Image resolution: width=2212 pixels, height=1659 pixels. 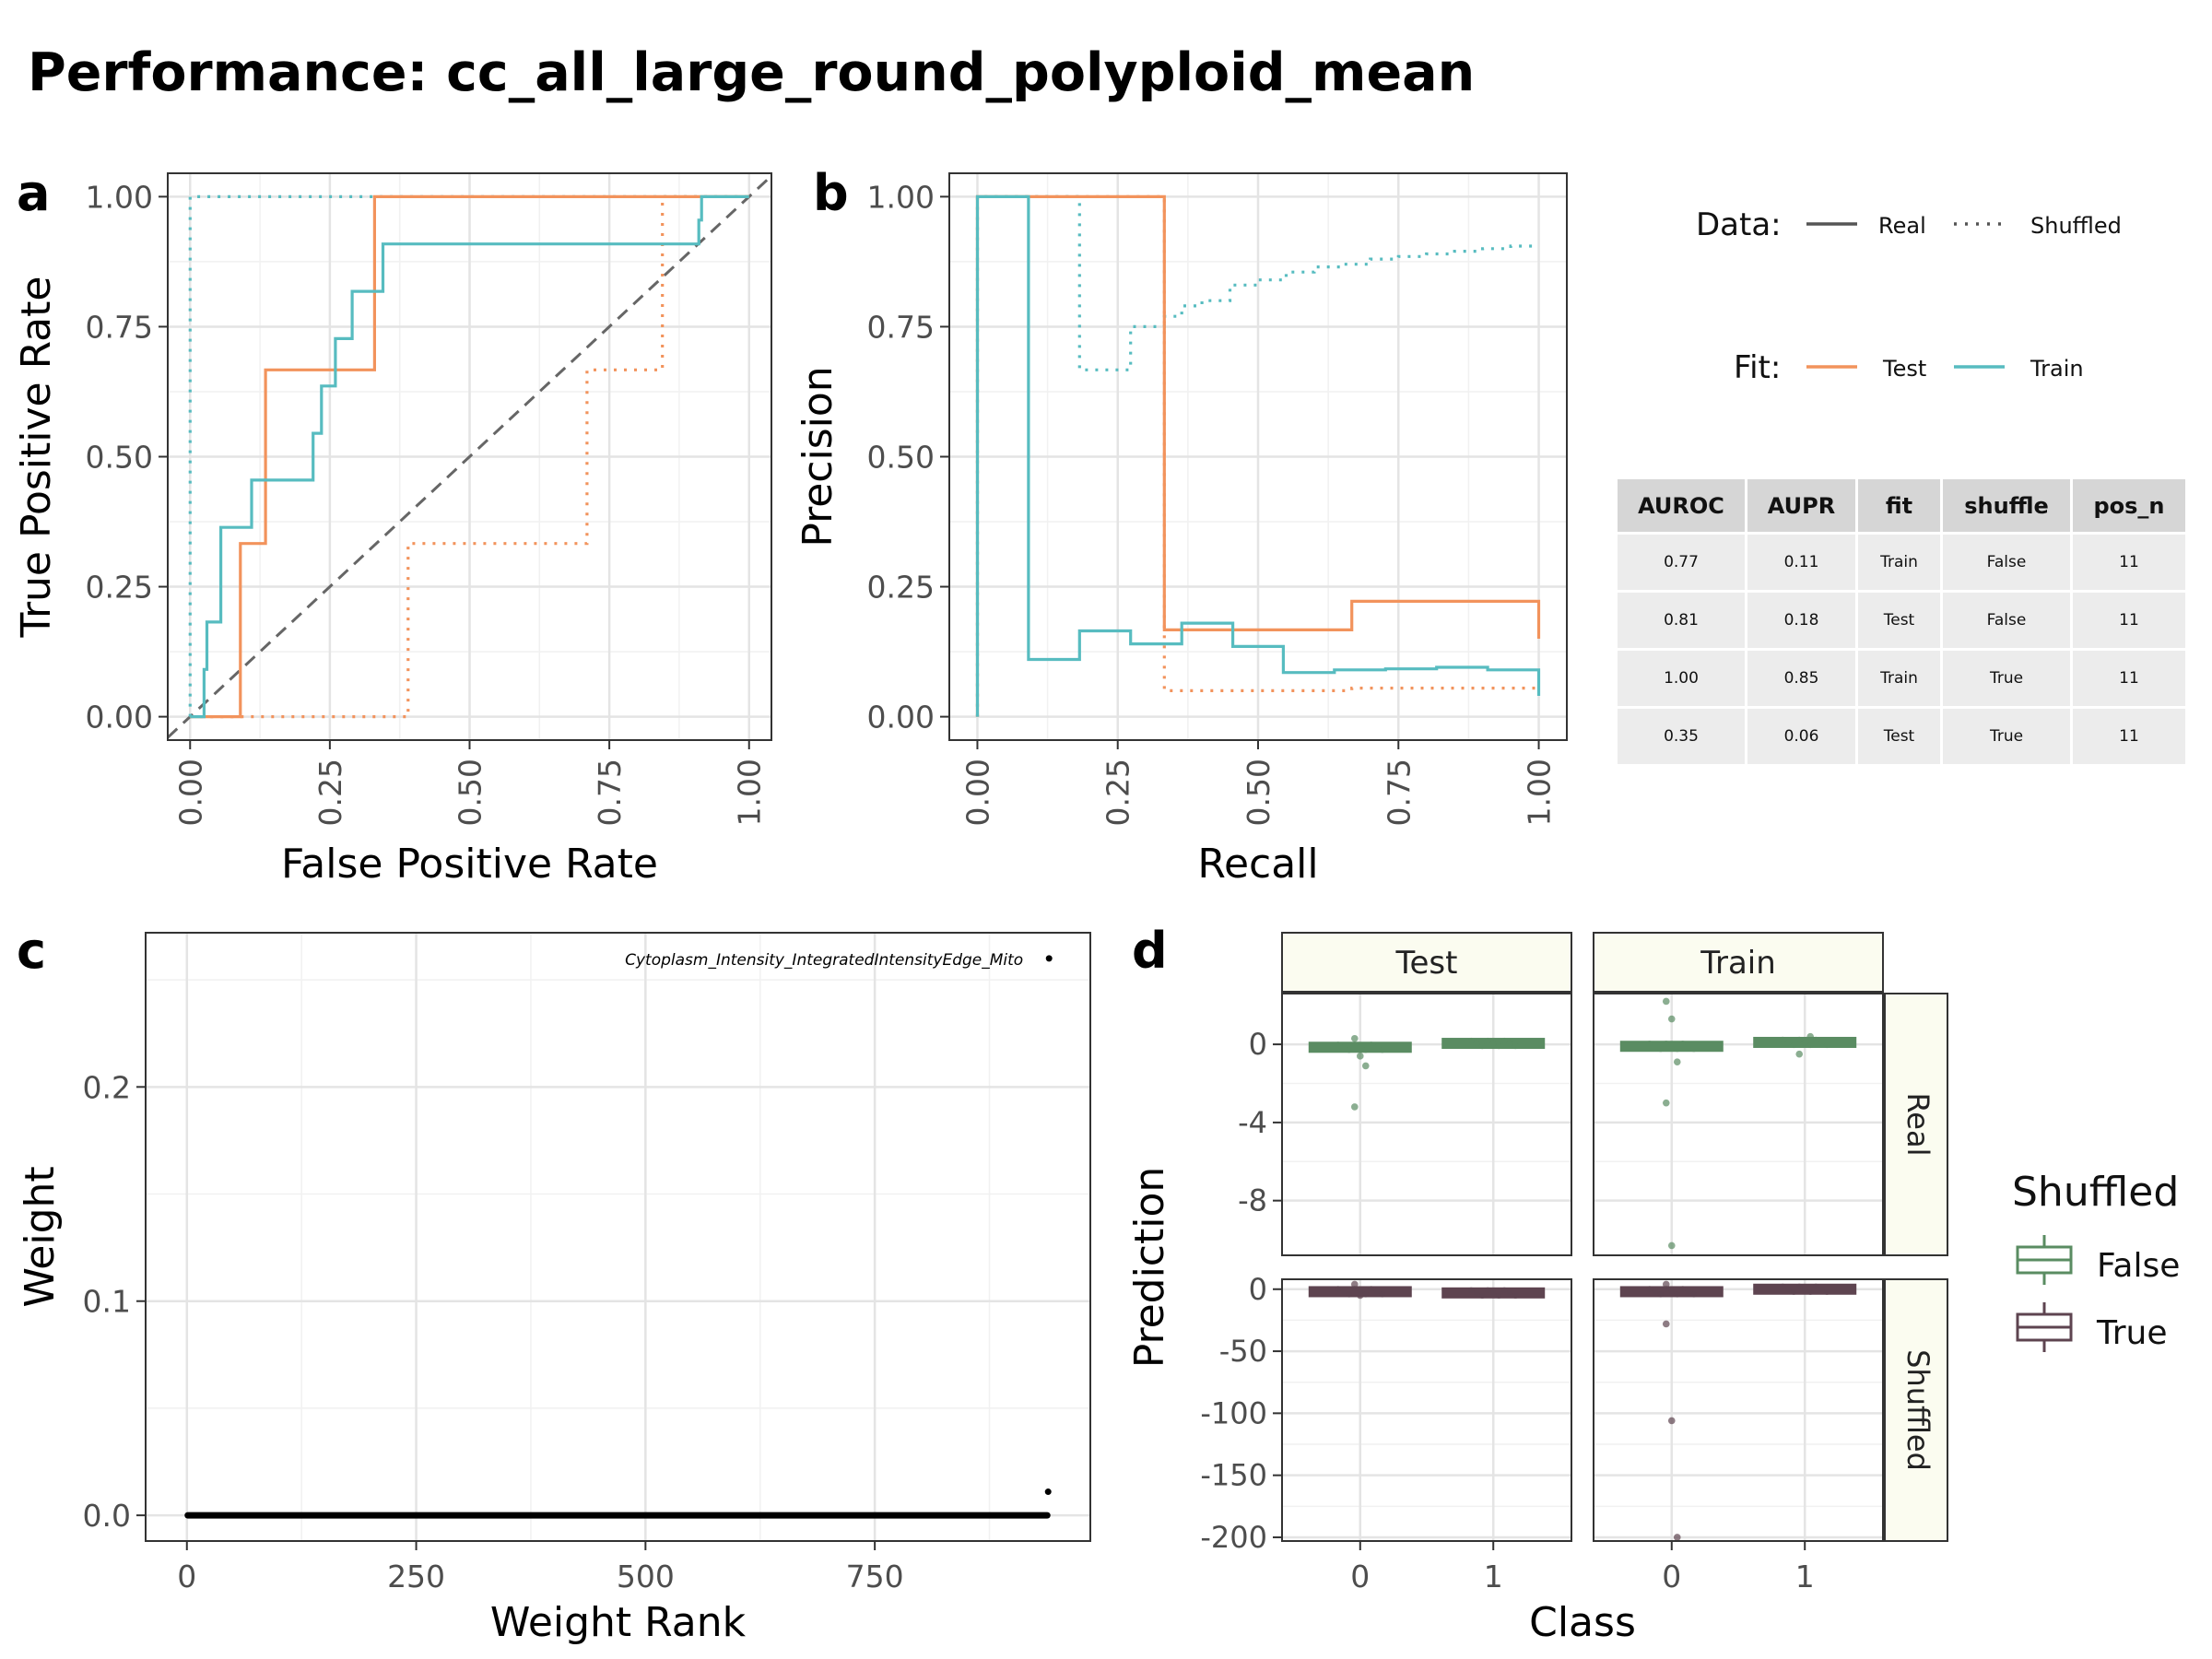 I want to click on facet-strip-label: Train, so click(x=1738, y=963).